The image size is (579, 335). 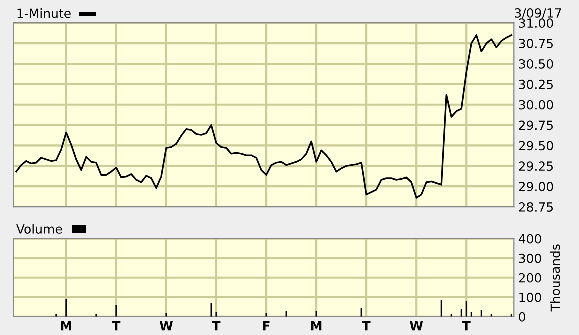 What do you see at coordinates (536, 23) in the screenshot?
I see `y-tick-label: 31.00` at bounding box center [536, 23].